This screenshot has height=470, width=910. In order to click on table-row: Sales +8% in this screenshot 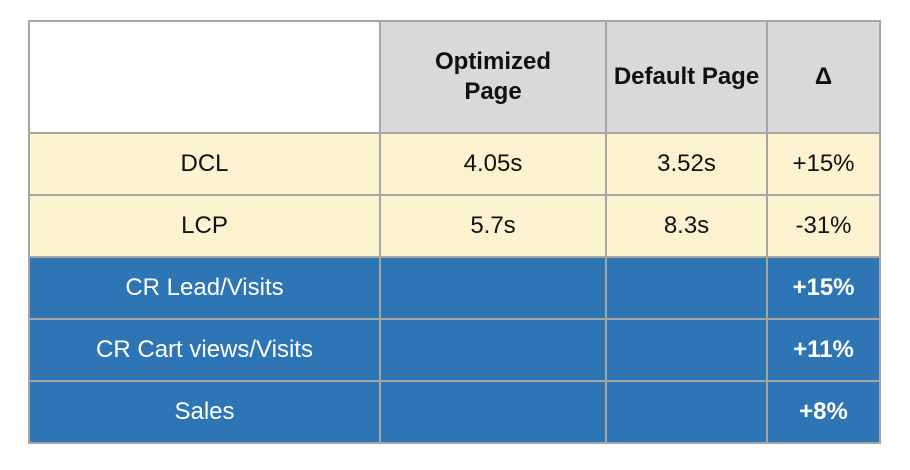, I will do `click(454, 412)`.